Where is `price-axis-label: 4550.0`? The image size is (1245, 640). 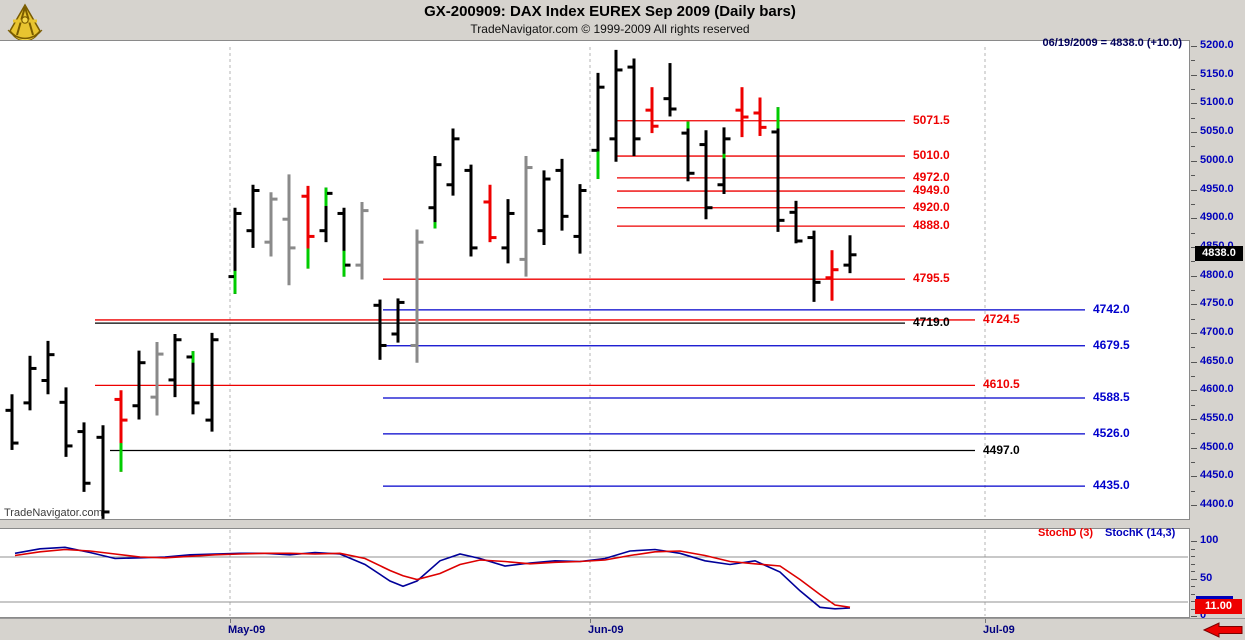 price-axis-label: 4550.0 is located at coordinates (1217, 418).